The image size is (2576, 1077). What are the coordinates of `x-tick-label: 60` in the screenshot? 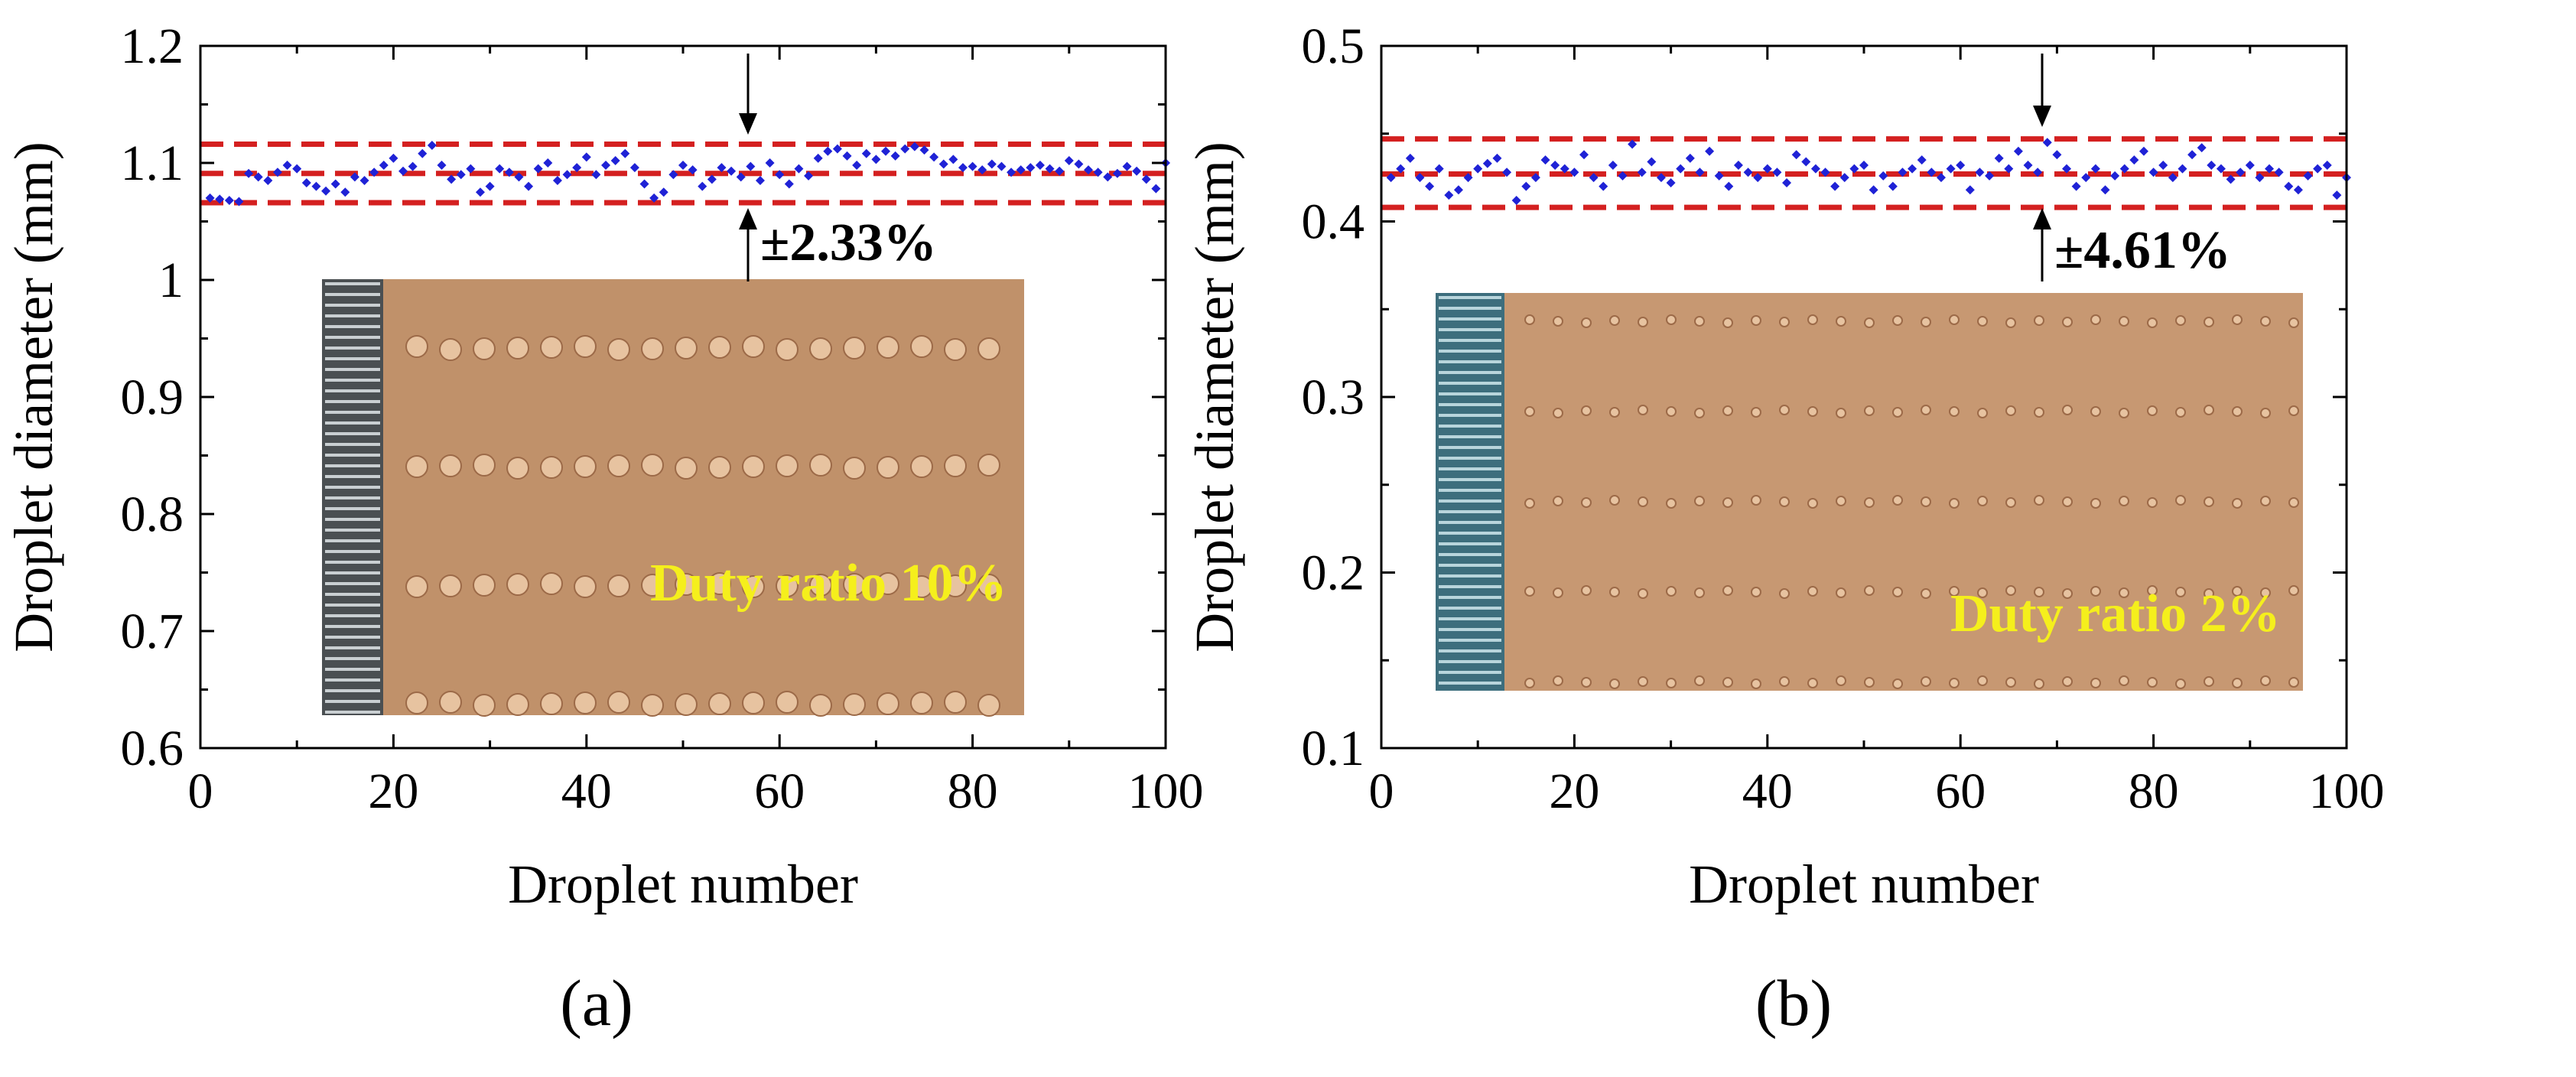 It's located at (779, 791).